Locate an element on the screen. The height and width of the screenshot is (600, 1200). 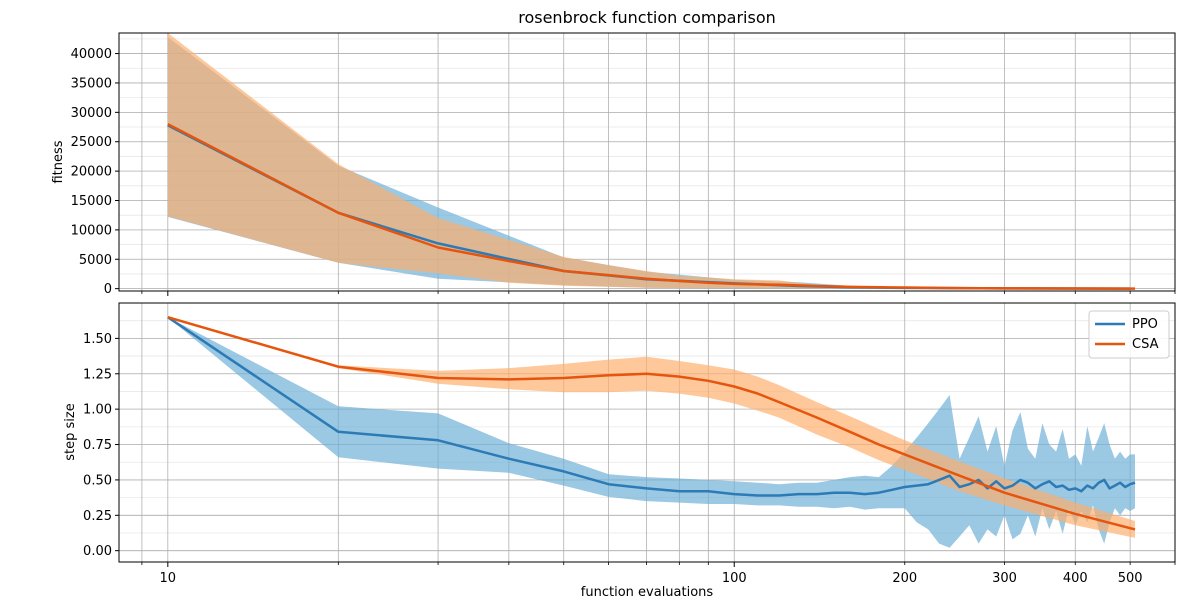
x-tick-label: 100 is located at coordinates (734, 578).